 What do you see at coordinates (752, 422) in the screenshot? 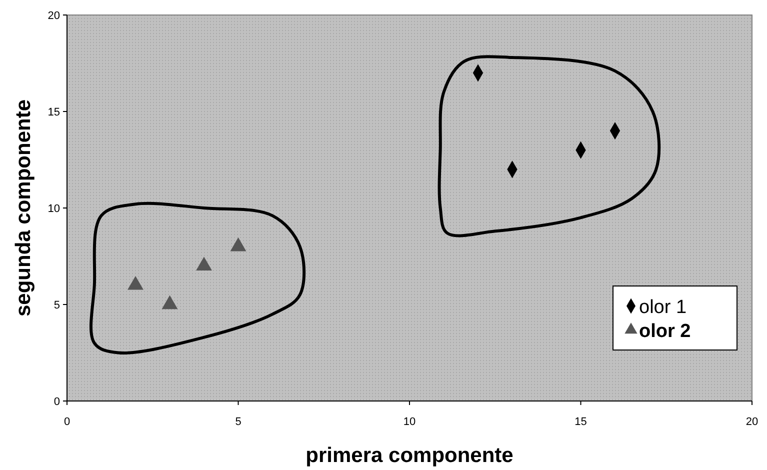
I see `x-tick-label: 20` at bounding box center [752, 422].